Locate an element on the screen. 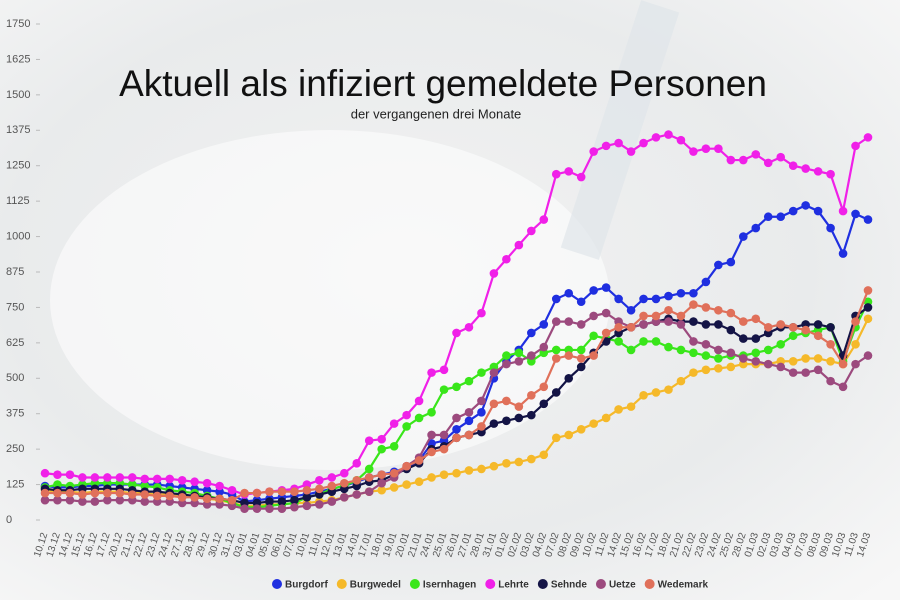  y-tick-label: 625 is located at coordinates (15, 343).